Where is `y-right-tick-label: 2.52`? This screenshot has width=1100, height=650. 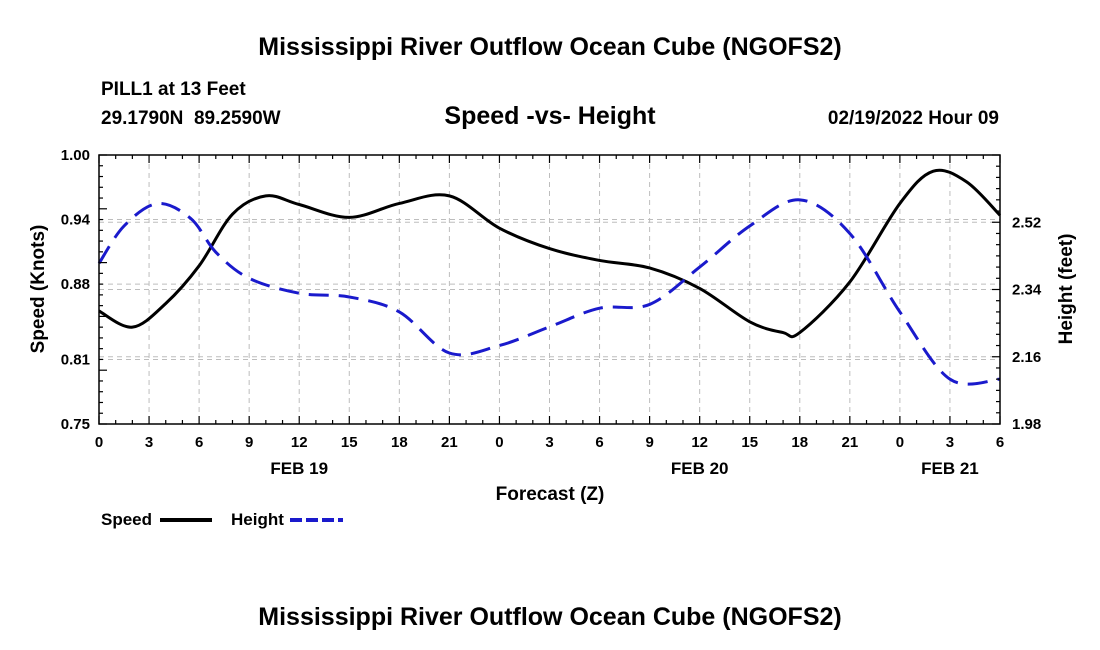 y-right-tick-label: 2.52 is located at coordinates (1026, 222).